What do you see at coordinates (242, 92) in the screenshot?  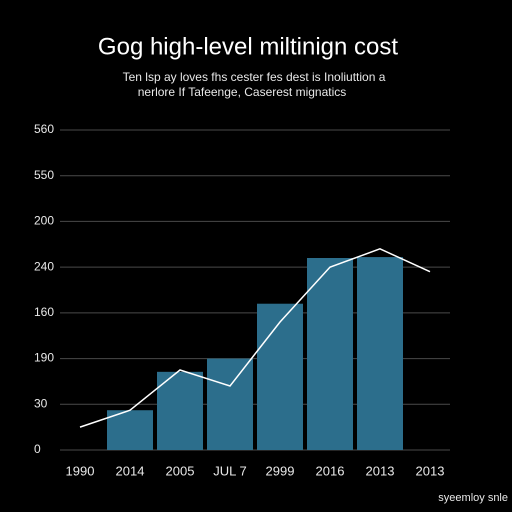 I see `subtitle: nerlore If Tafeenge, Caserest mignatics` at bounding box center [242, 92].